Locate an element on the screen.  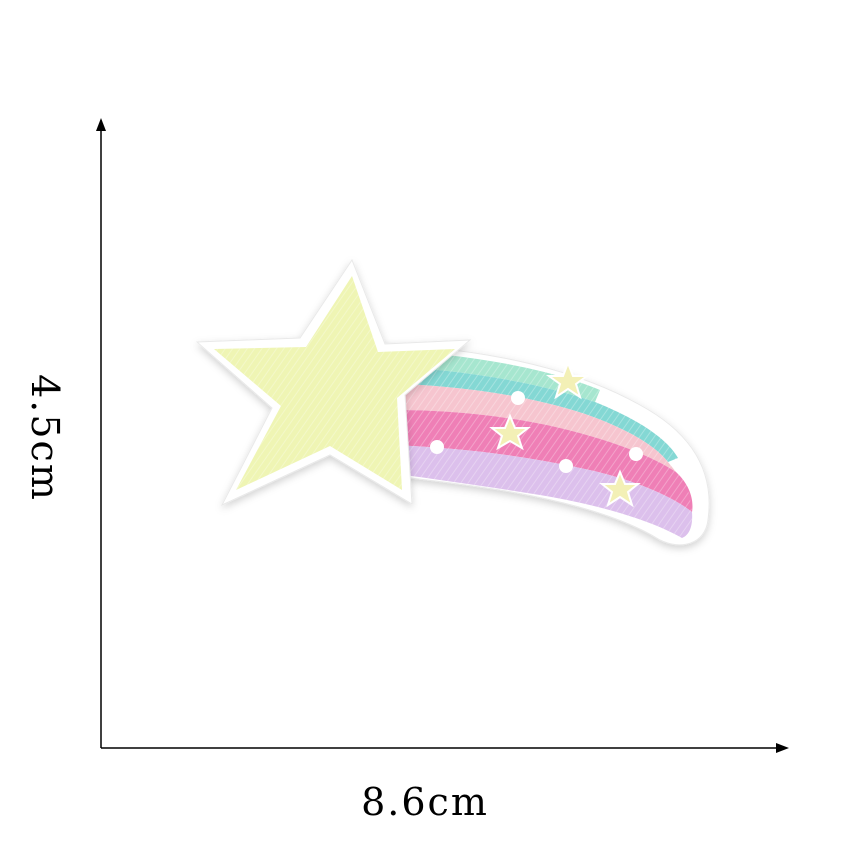
tail-mini-stars is located at coordinates (565, 434).